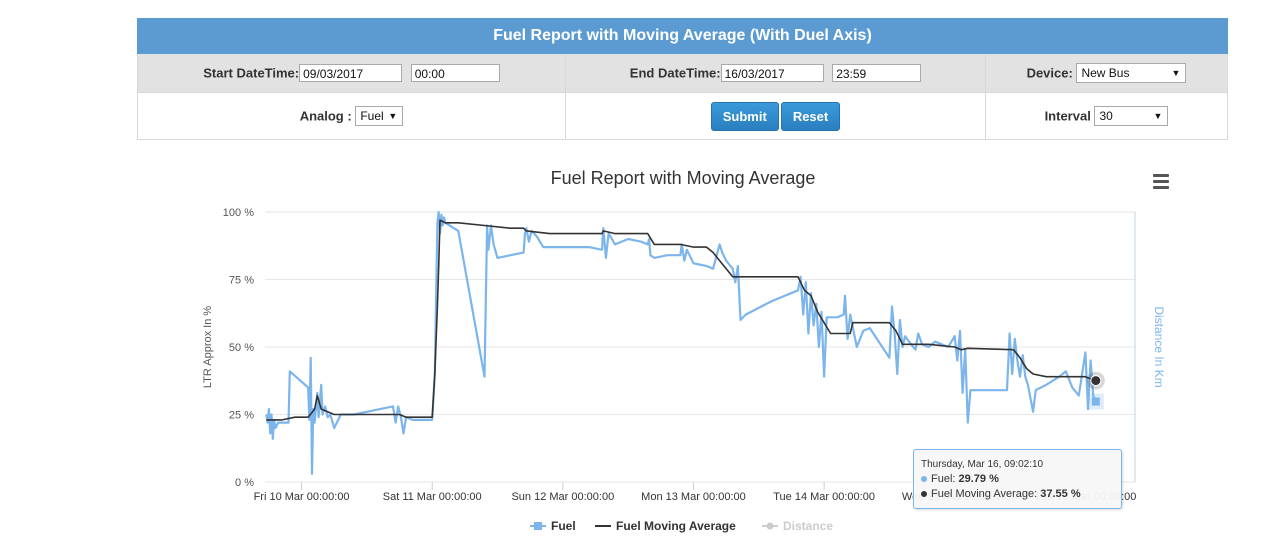 The width and height of the screenshot is (1281, 560). What do you see at coordinates (924, 494) in the screenshot?
I see `avg-dot-icon` at bounding box center [924, 494].